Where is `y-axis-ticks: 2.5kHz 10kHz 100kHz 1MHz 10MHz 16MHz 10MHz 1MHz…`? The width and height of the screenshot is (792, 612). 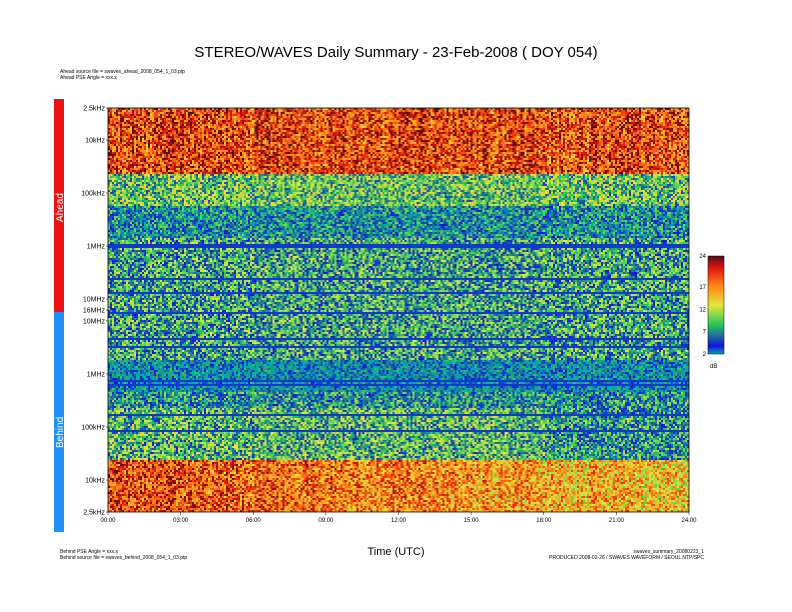
y-axis-ticks: 2.5kHz 10kHz 100kHz 1MHz 10MHz 16MHz 10MHz 1MHz… is located at coordinates (94, 311).